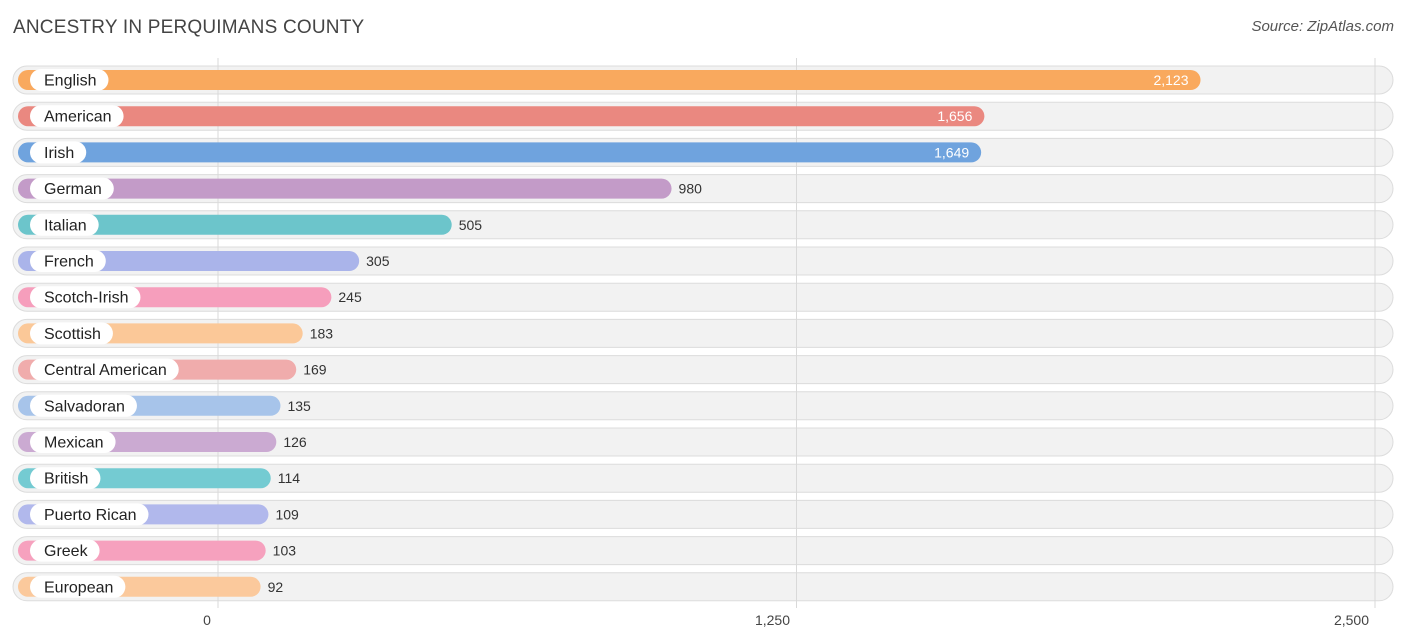 This screenshot has width=1406, height=644. I want to click on bar-group: English 2,123, so click(609, 80).